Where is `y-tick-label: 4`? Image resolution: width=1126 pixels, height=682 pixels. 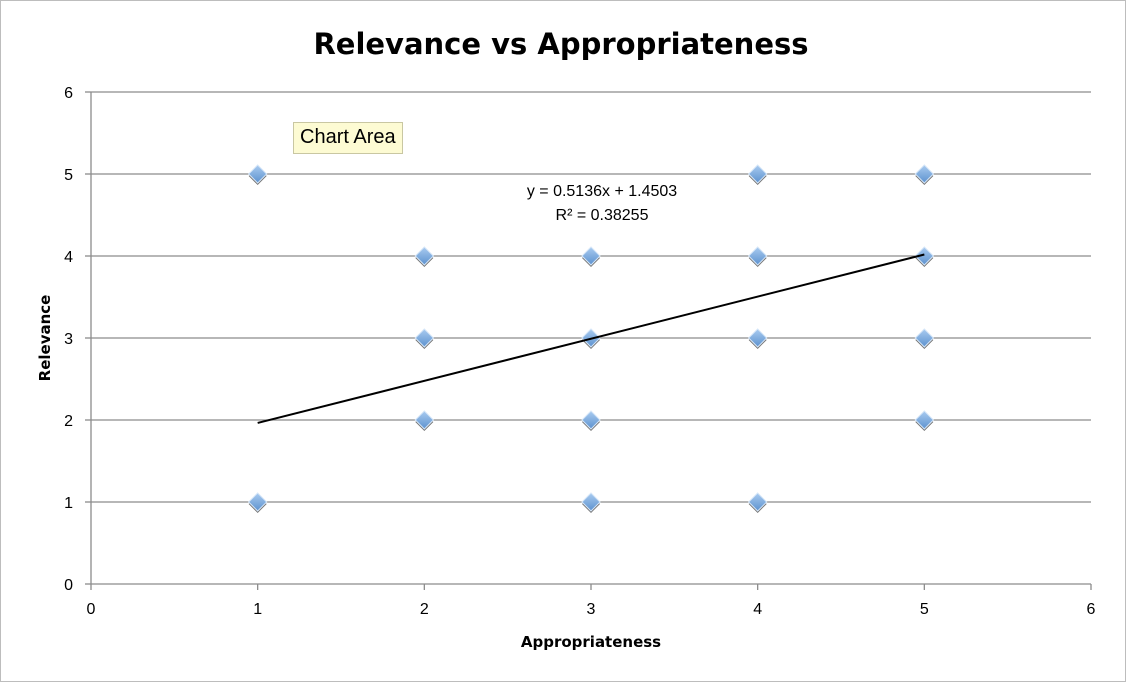
y-tick-label: 4 is located at coordinates (68, 257).